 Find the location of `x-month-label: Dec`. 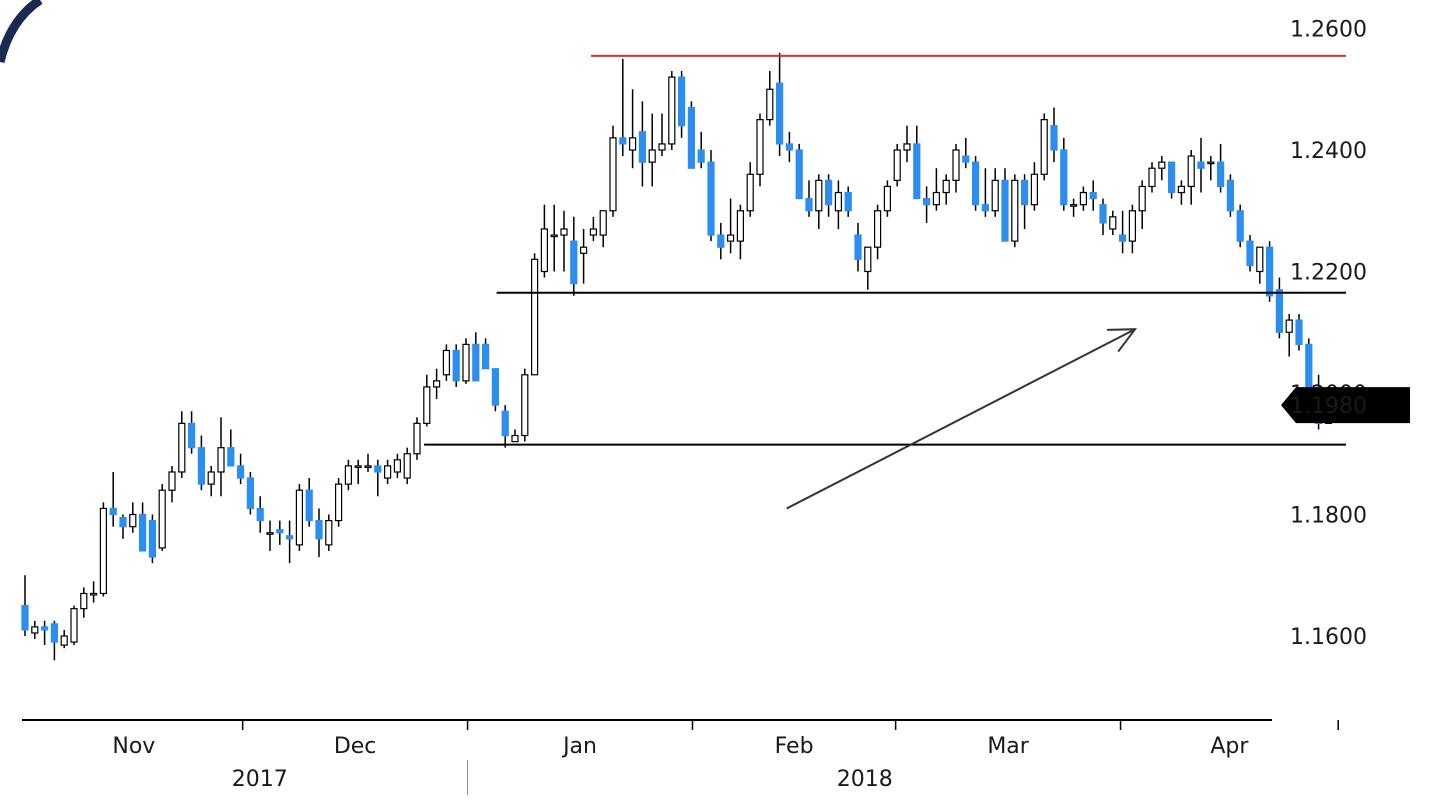

x-month-label: Dec is located at coordinates (355, 746).